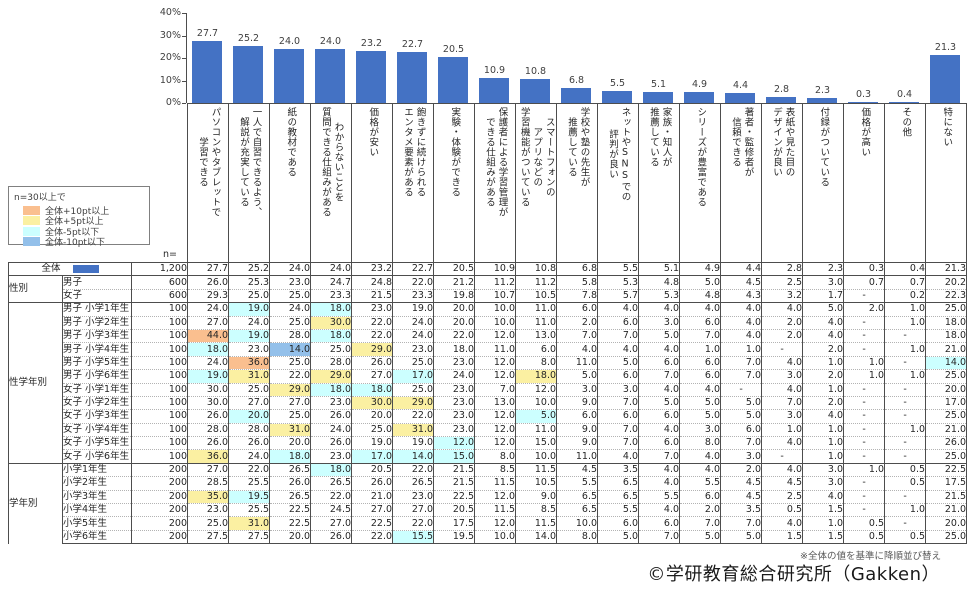 Image resolution: width=968 pixels, height=594 pixels. What do you see at coordinates (209, 162) in the screenshot?
I see `column-header-text: パソコンやタブレットで 学習できる` at bounding box center [209, 162].